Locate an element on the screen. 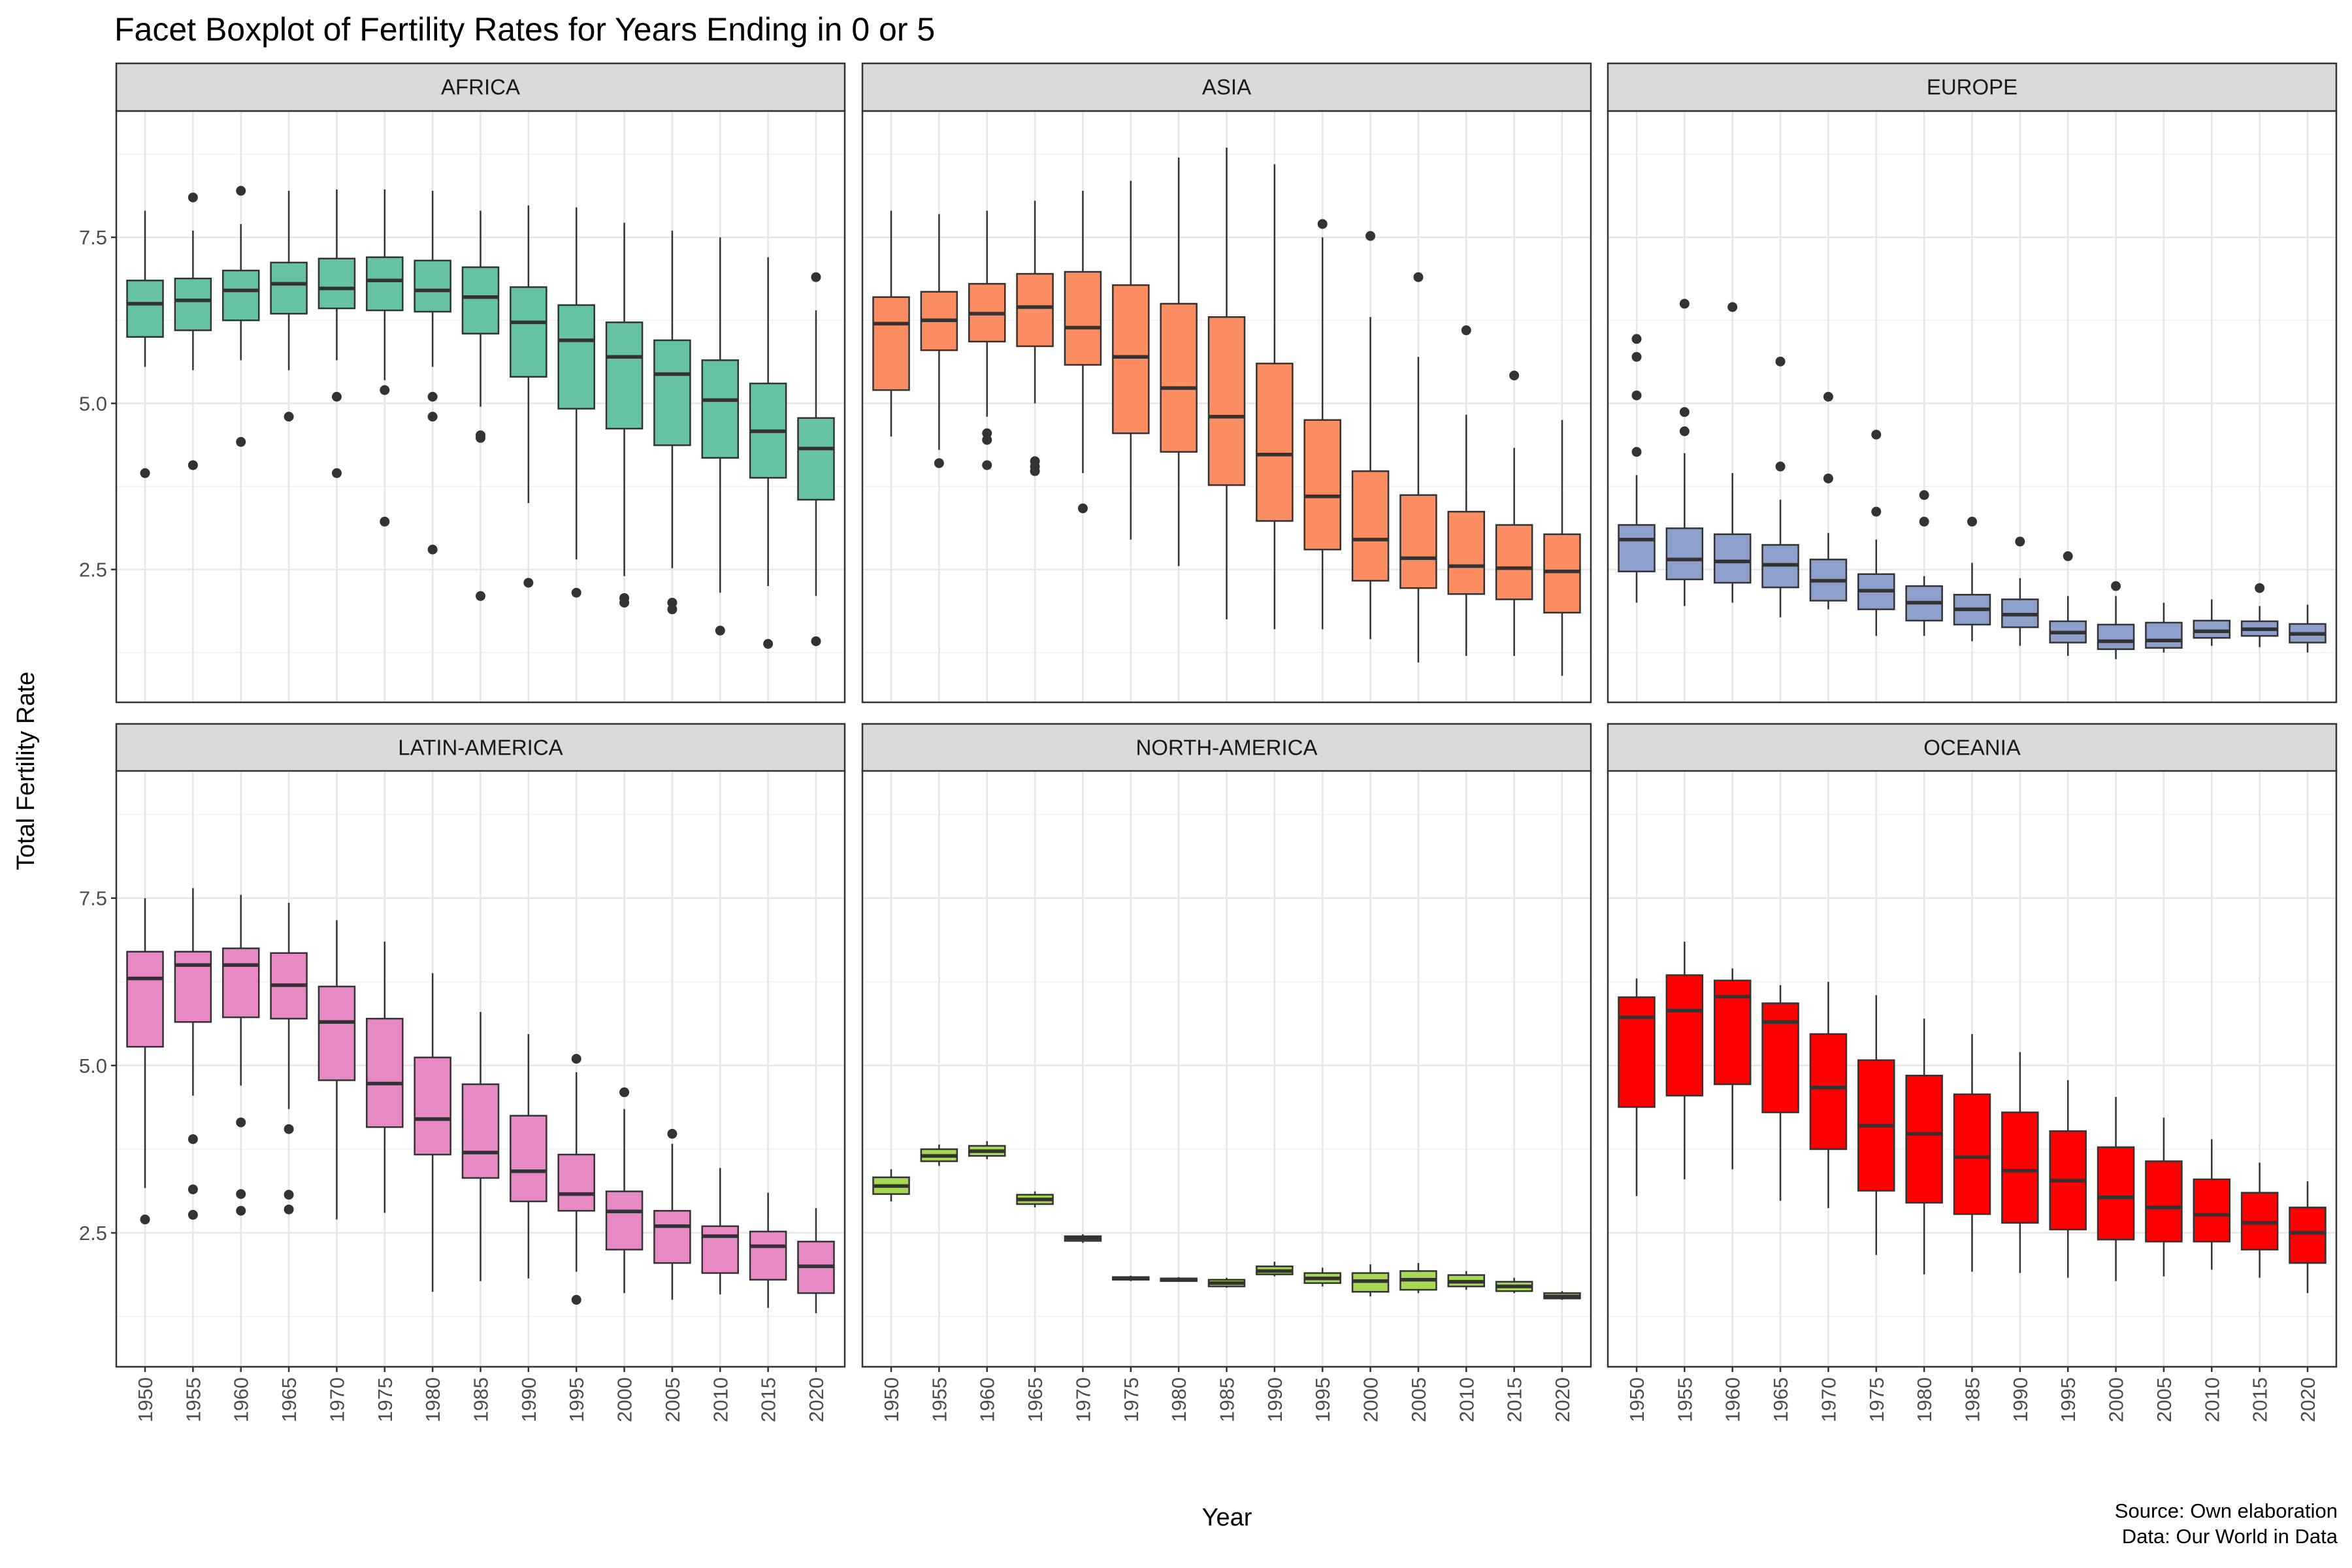  box-latin-america-1950 is located at coordinates (145, 1061).